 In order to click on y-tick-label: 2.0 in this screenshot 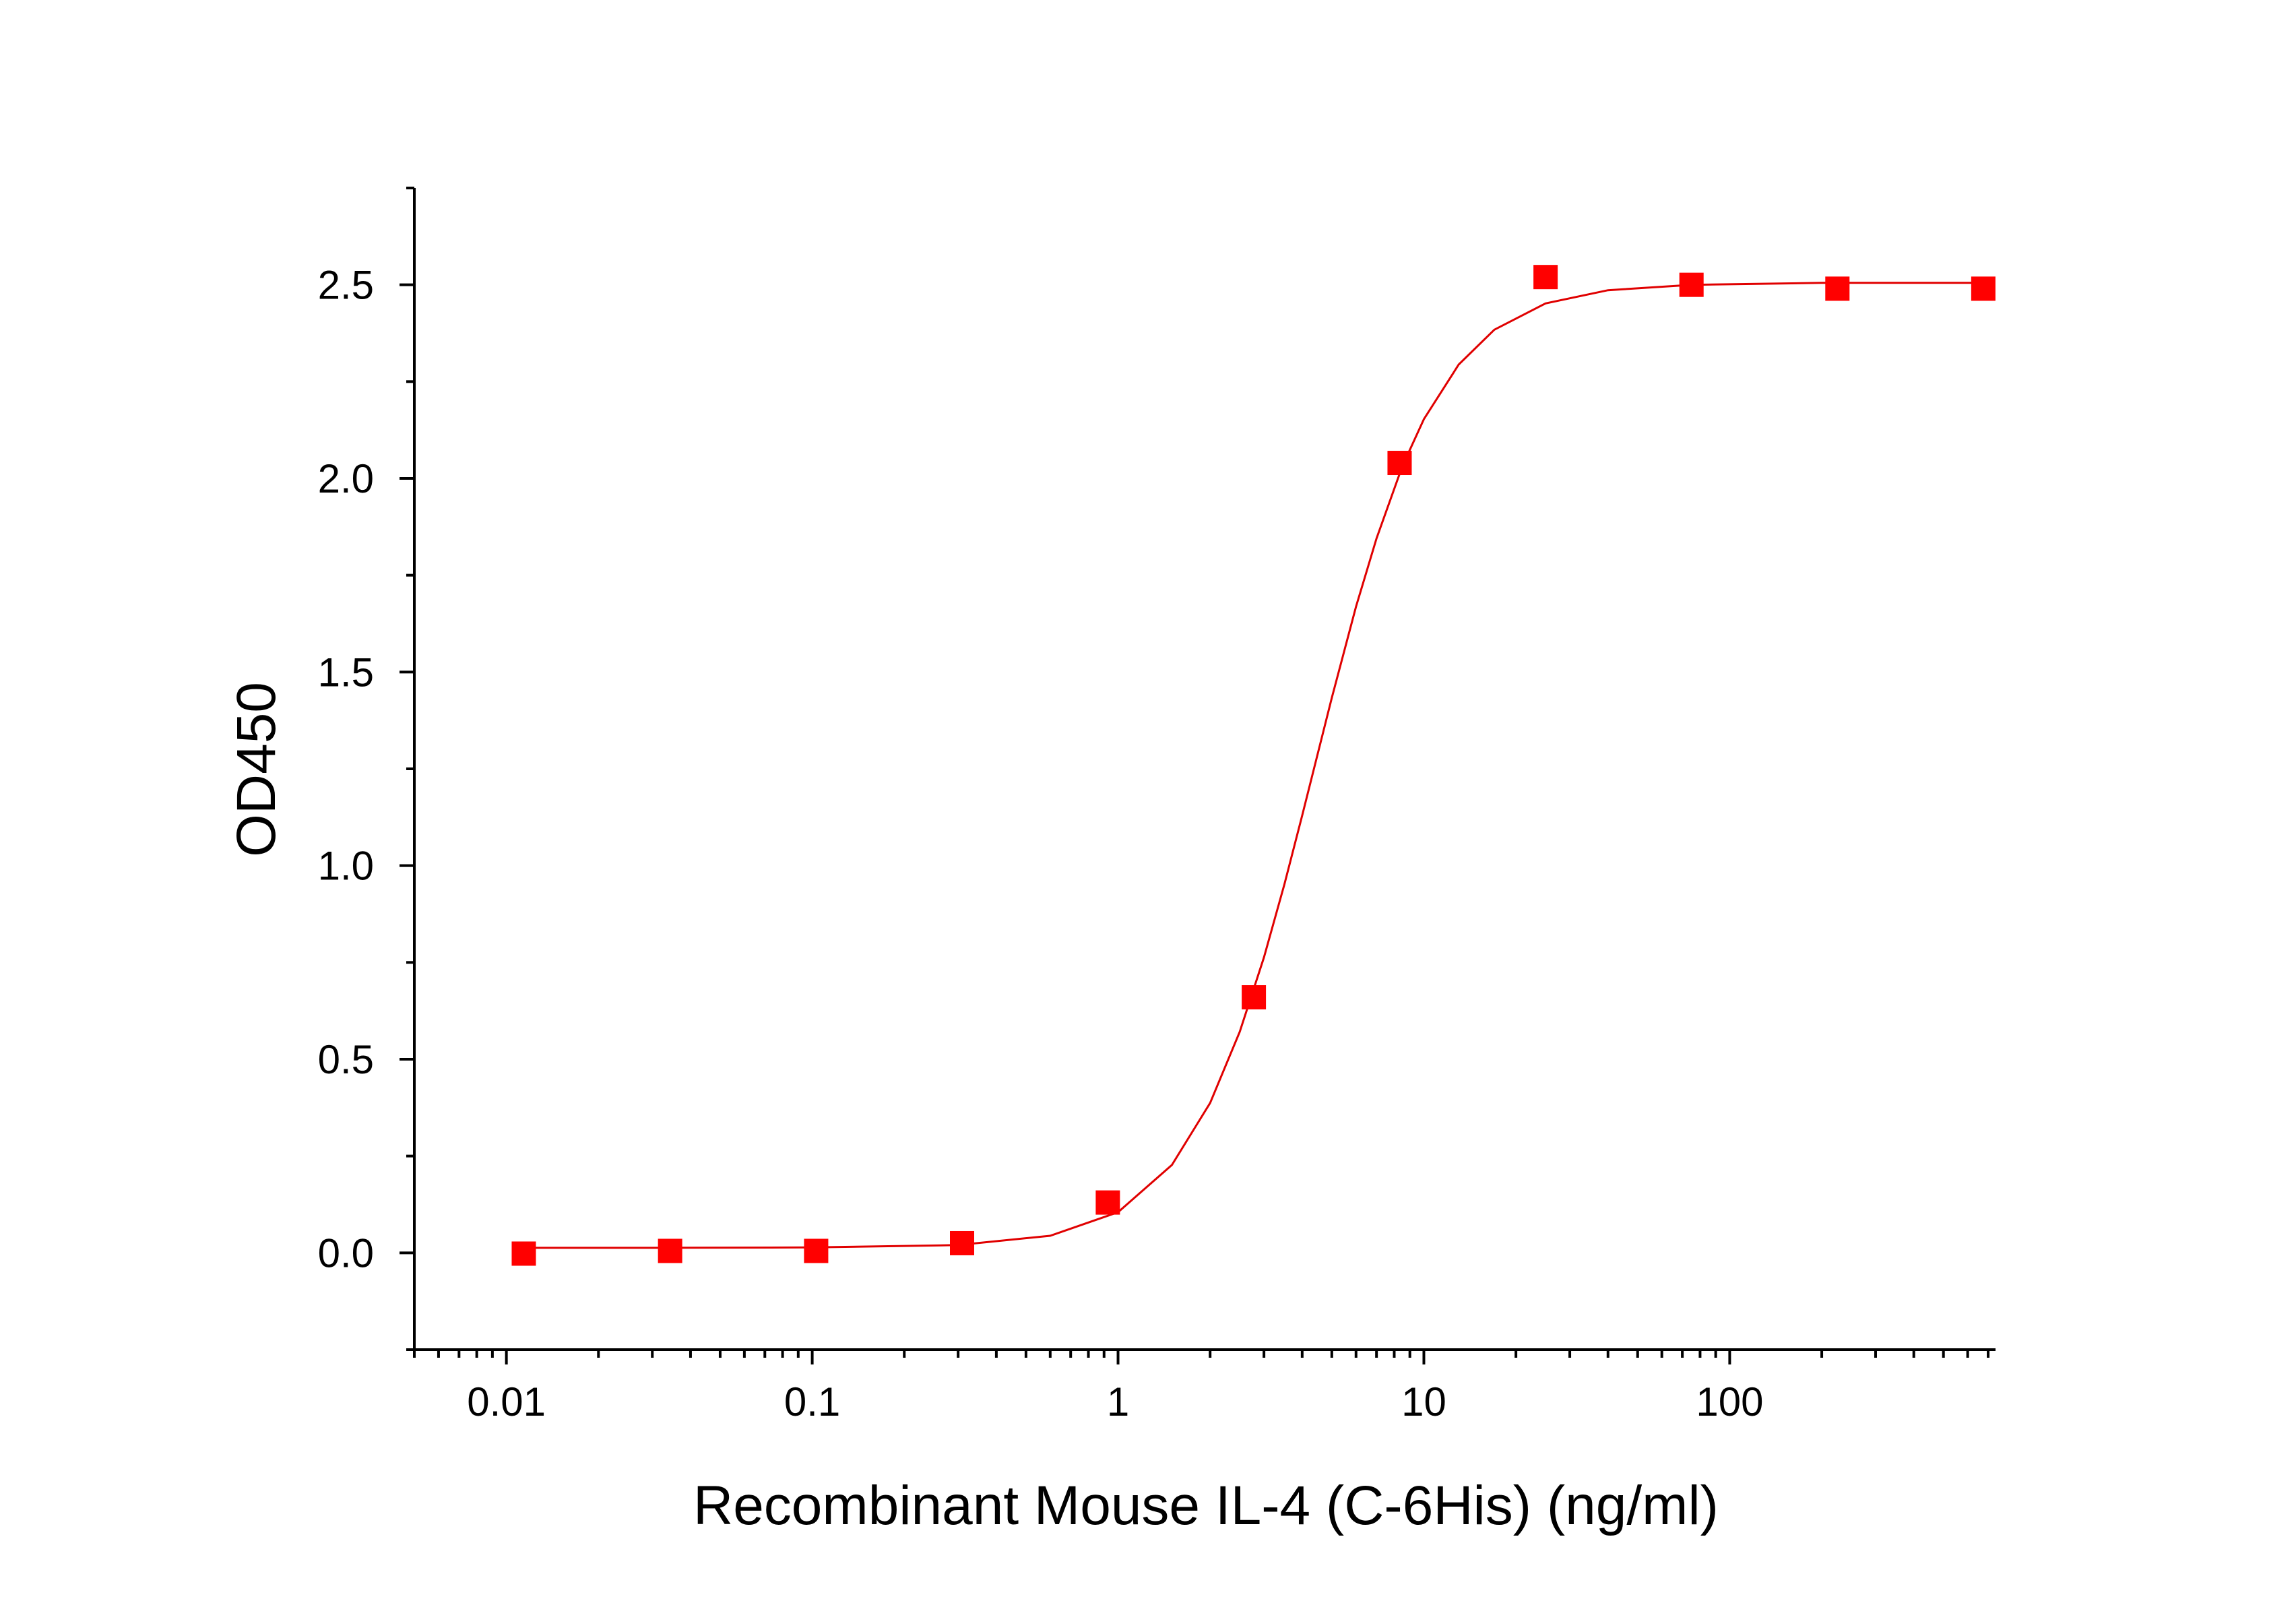, I will do `click(346, 478)`.